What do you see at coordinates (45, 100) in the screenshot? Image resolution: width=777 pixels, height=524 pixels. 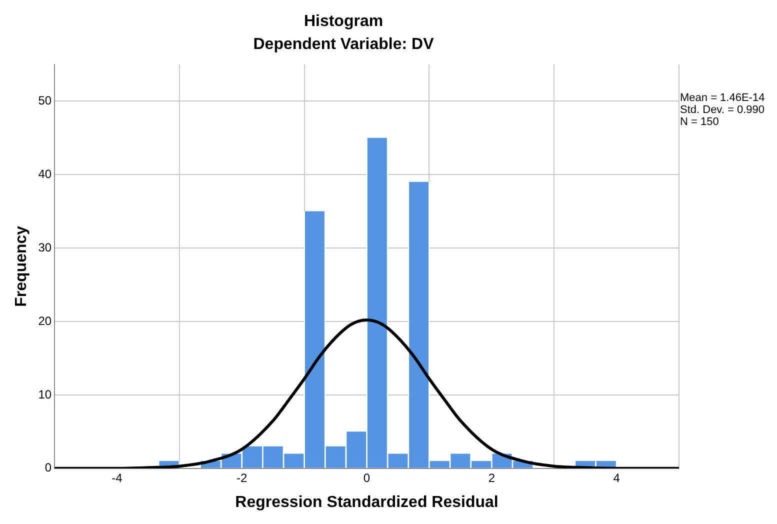 I see `y-tick-label: 50` at bounding box center [45, 100].